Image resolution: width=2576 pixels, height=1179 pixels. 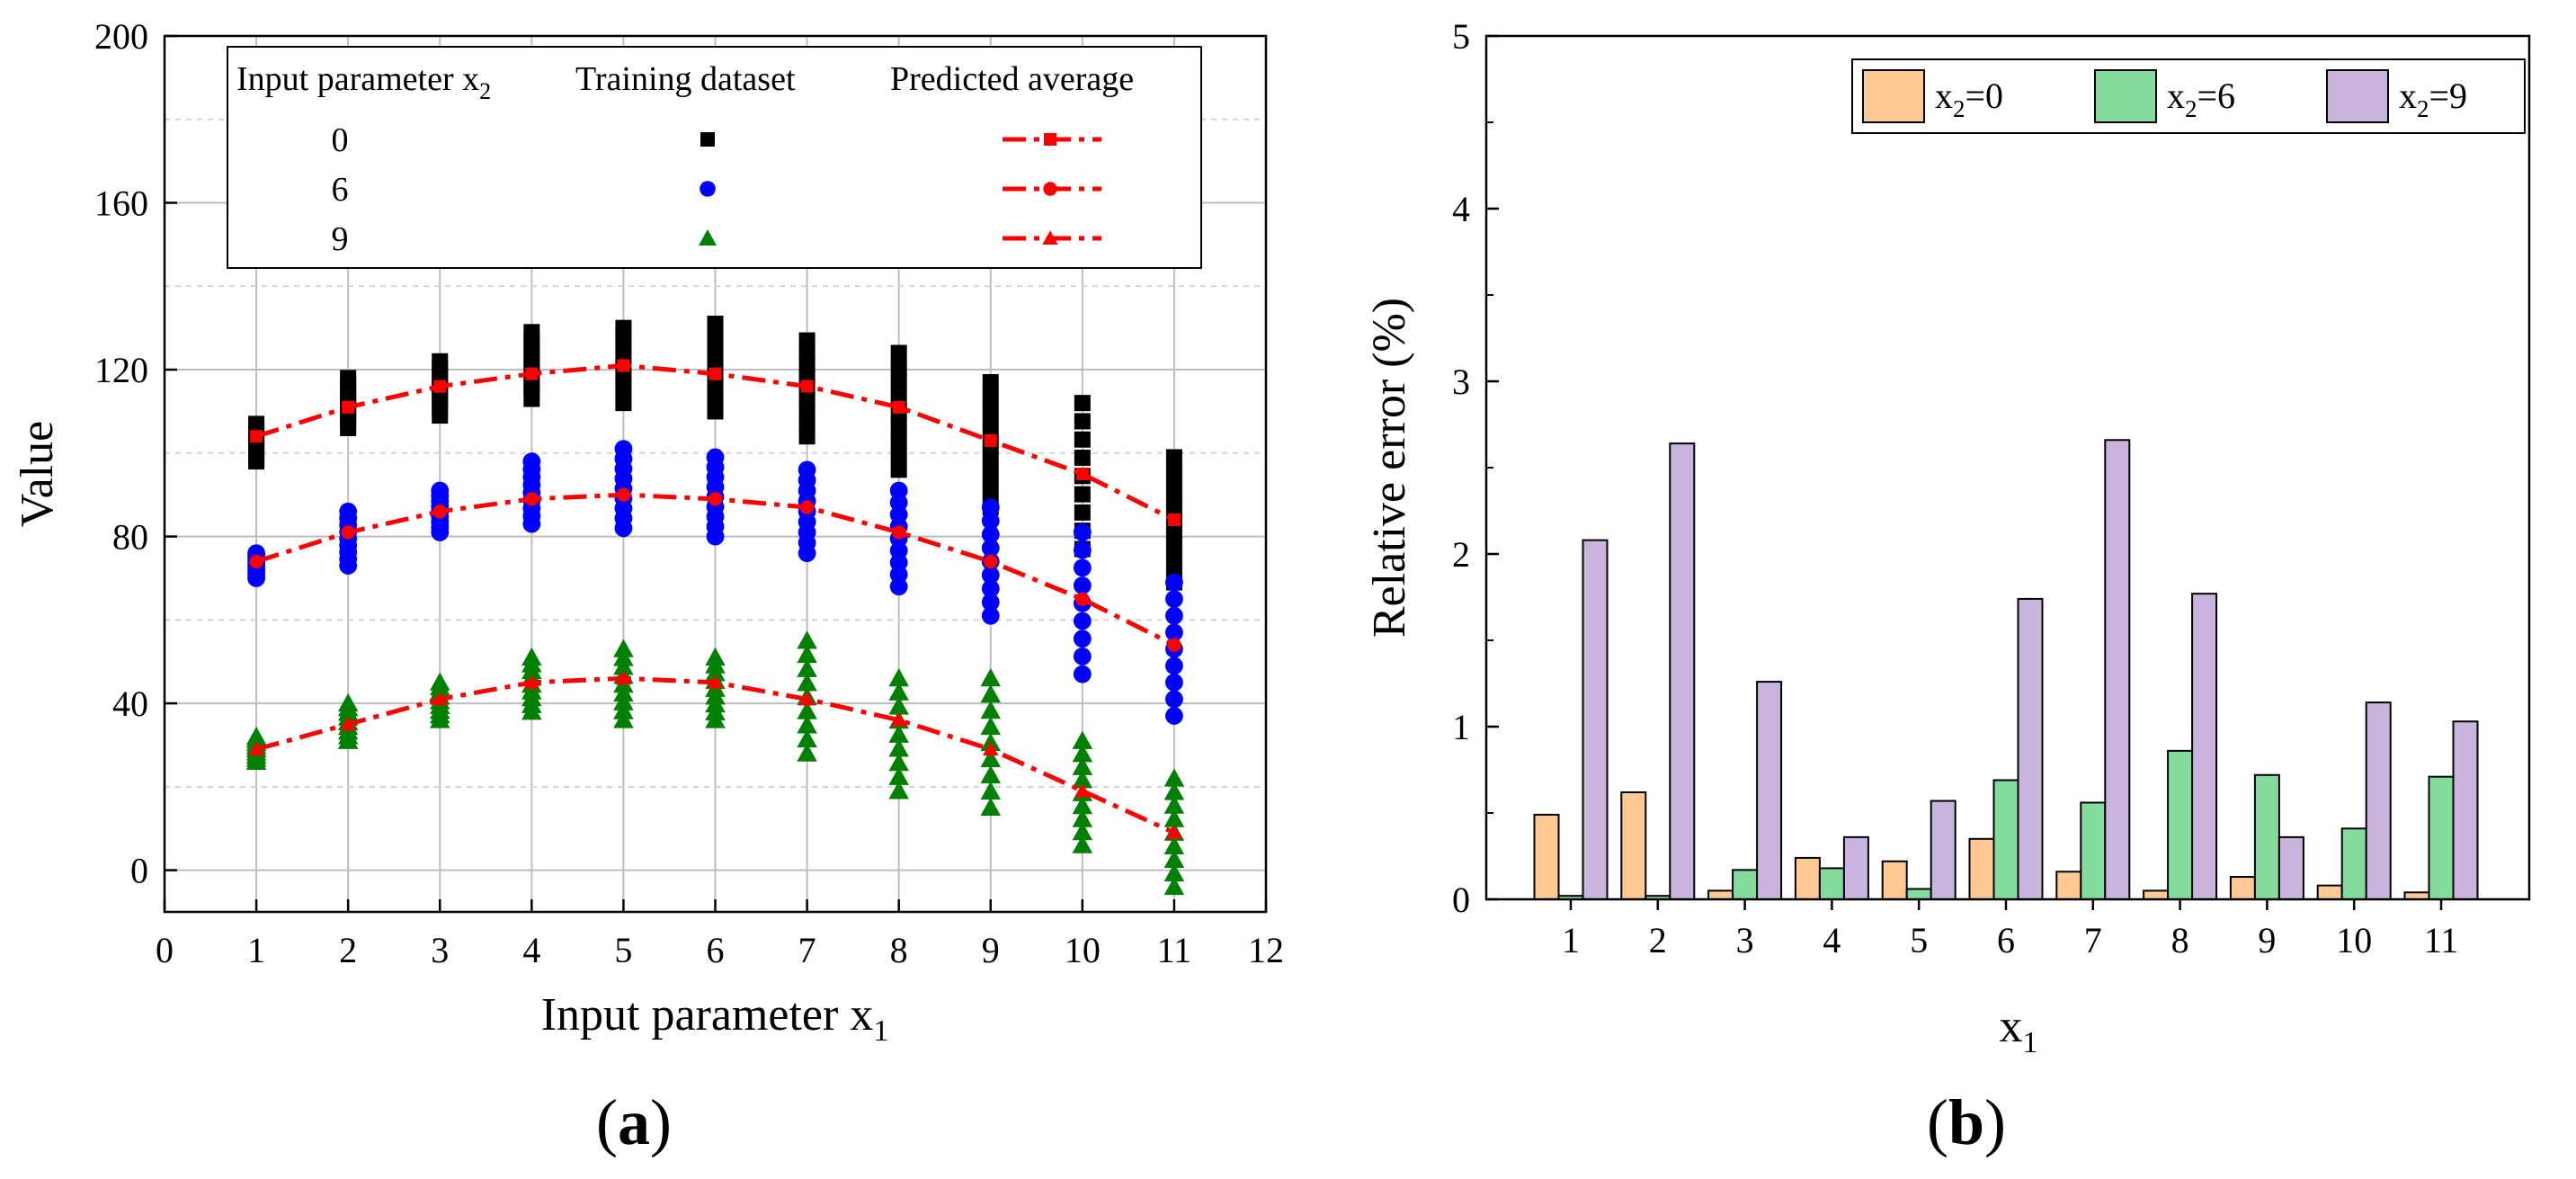 I want to click on b-y-tick-label: 3, so click(x=1461, y=382).